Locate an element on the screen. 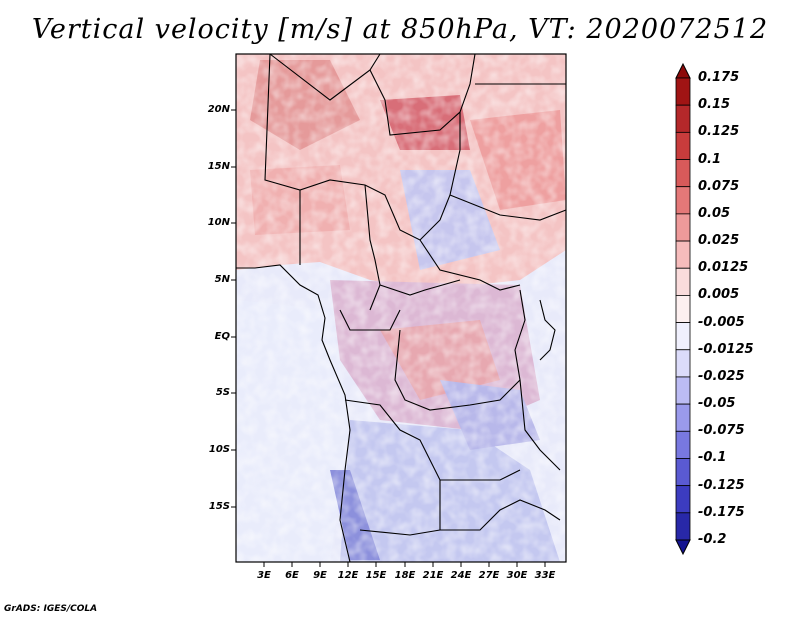  lat-label-5n: 5N is located at coordinates (222, 279).